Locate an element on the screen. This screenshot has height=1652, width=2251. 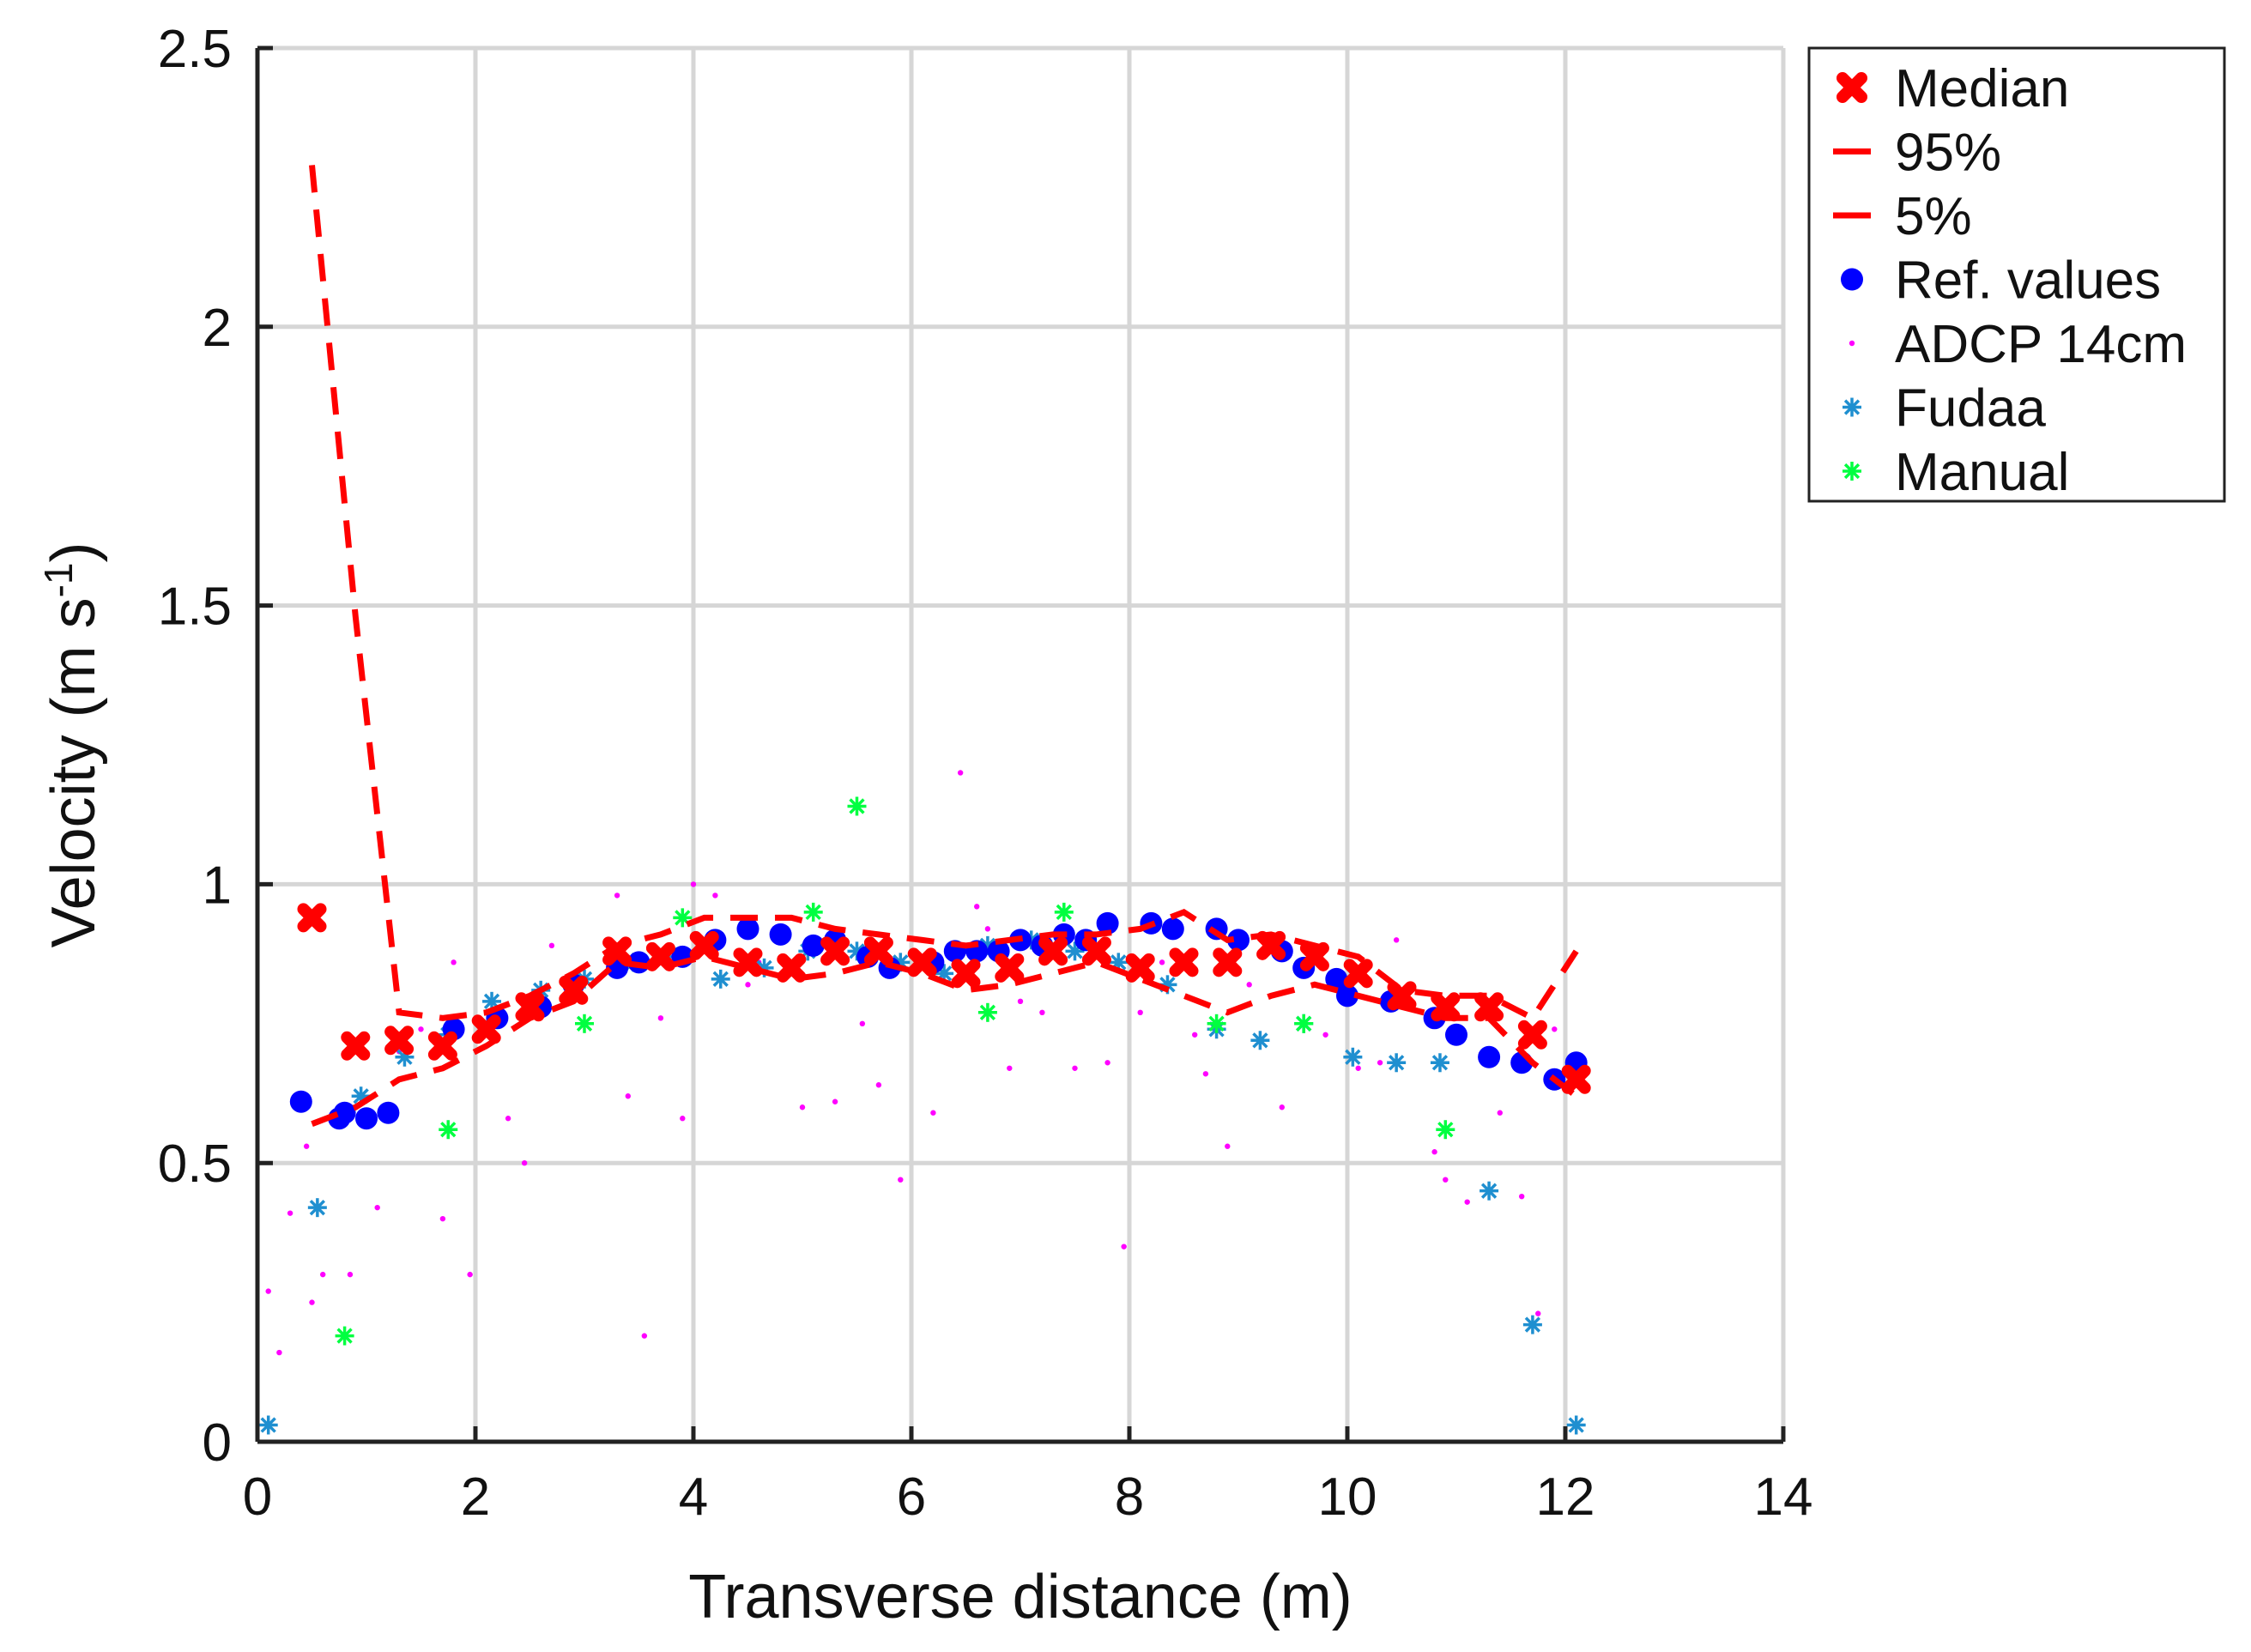
series-median is located at coordinates (944, 998).